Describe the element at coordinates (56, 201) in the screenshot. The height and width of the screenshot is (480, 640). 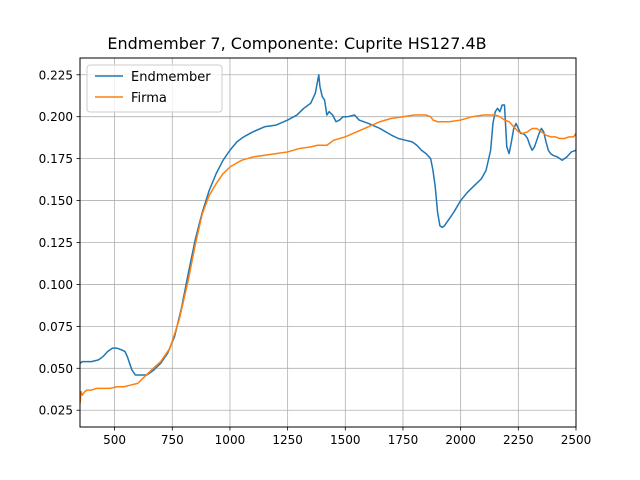
I see `y-tick-label: 0.150` at that location.